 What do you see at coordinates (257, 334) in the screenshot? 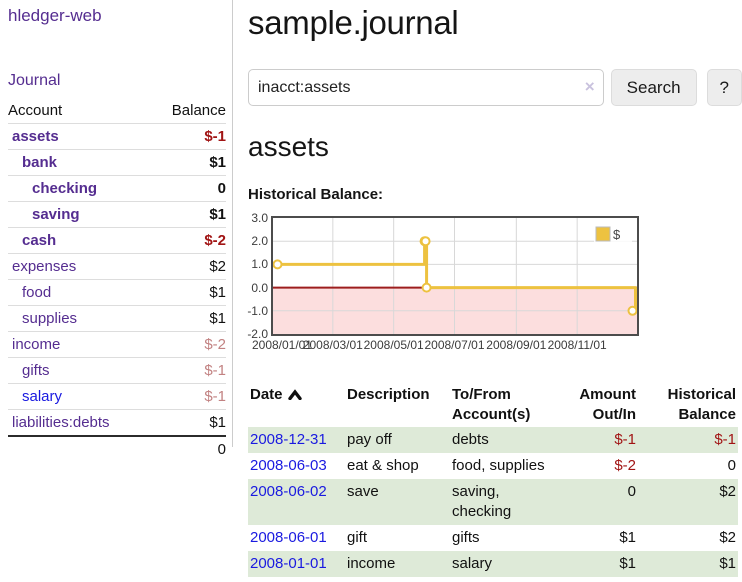
I see `y-axis-tick-label: -2.0` at bounding box center [257, 334].